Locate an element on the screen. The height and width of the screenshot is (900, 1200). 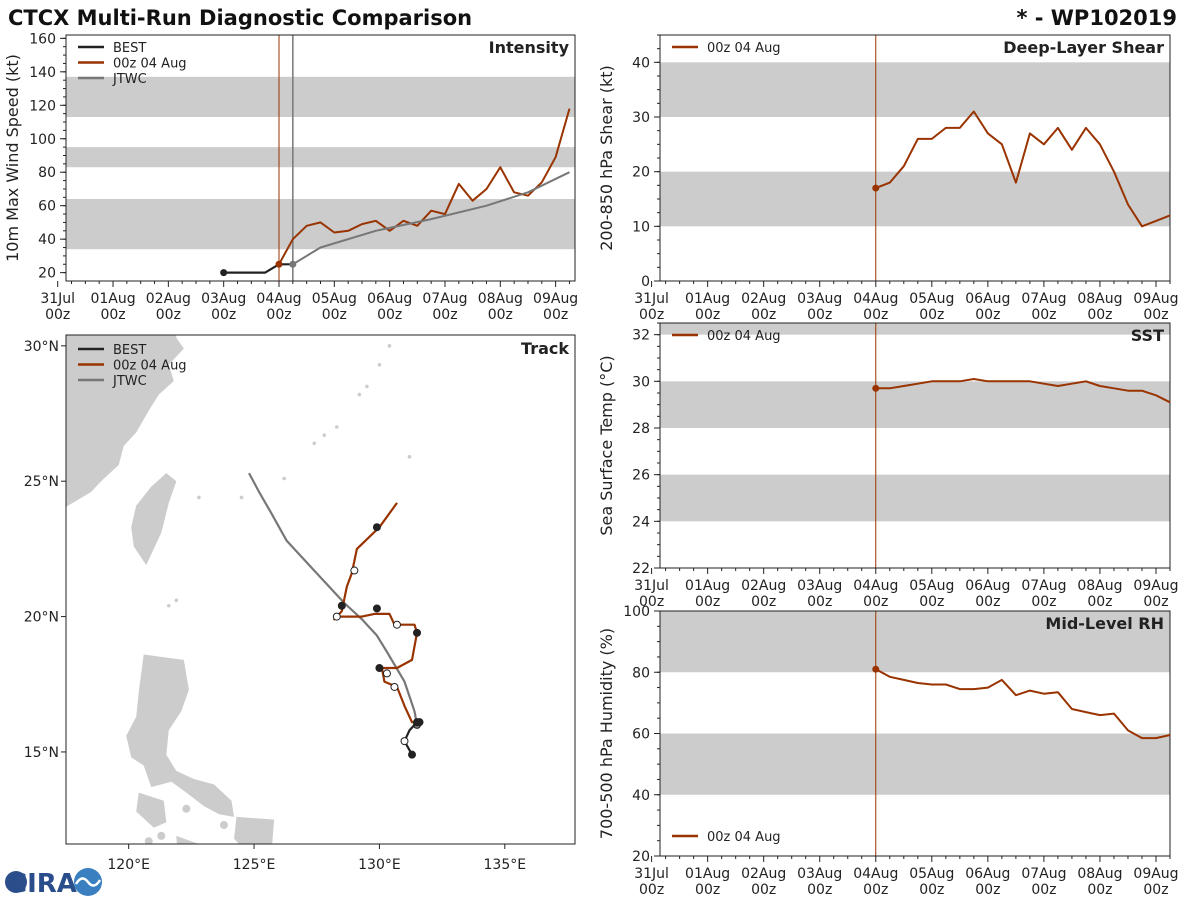
lat-tick-label: 20°N is located at coordinates (41, 618).